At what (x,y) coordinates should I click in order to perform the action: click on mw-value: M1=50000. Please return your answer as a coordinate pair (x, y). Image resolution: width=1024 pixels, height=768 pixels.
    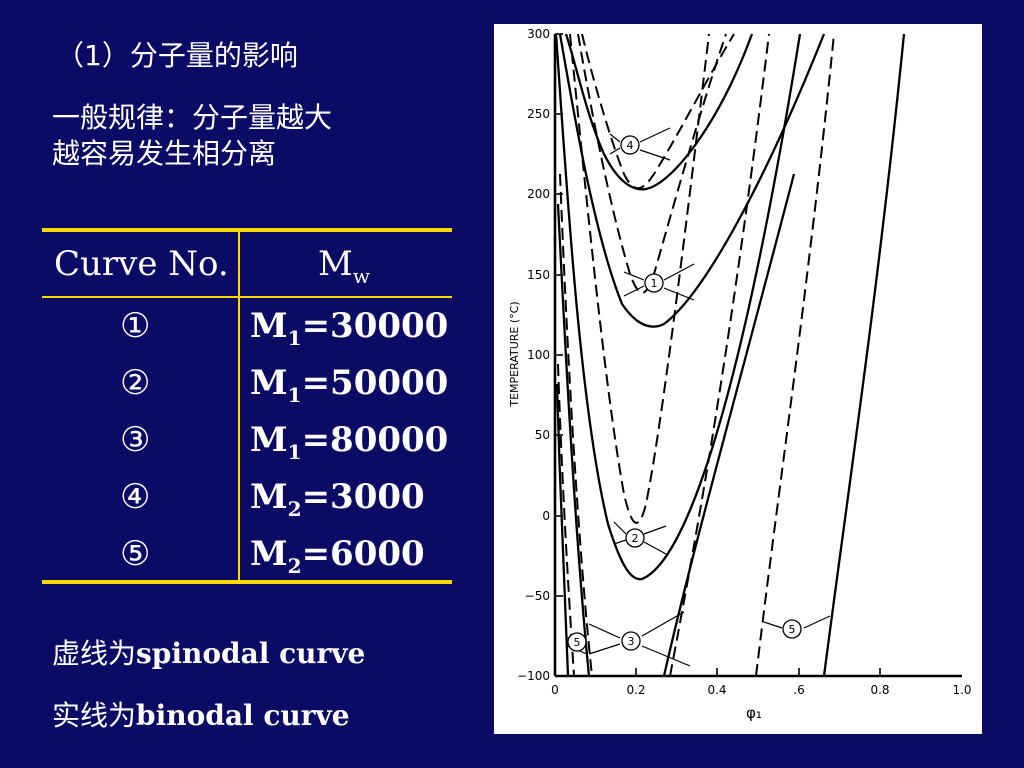
    Looking at the image, I should click on (349, 385).